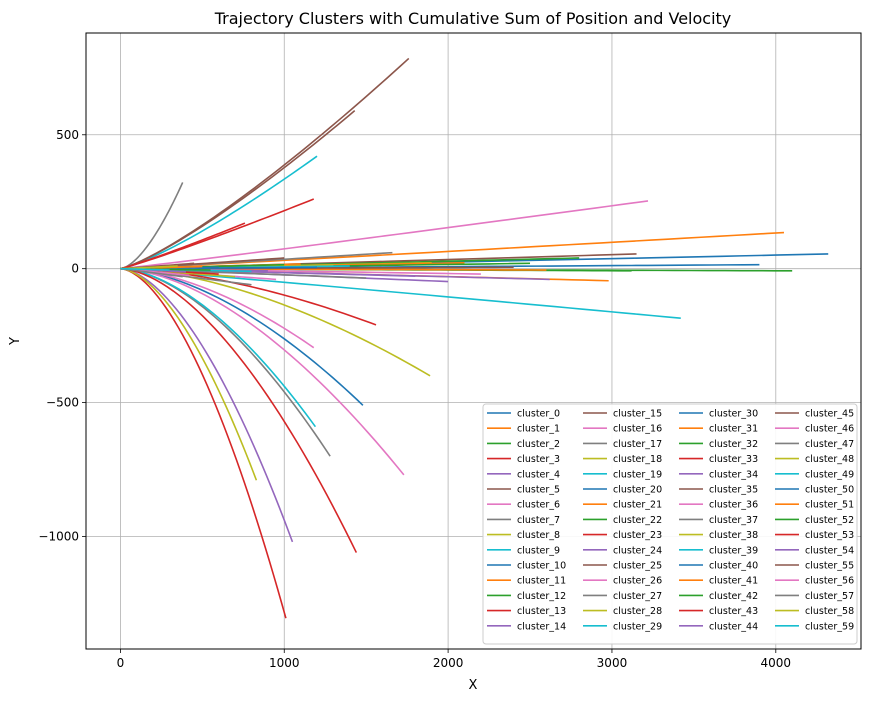 The height and width of the screenshot is (705, 871). What do you see at coordinates (538, 459) in the screenshot?
I see `legend-label: cluster_3` at bounding box center [538, 459].